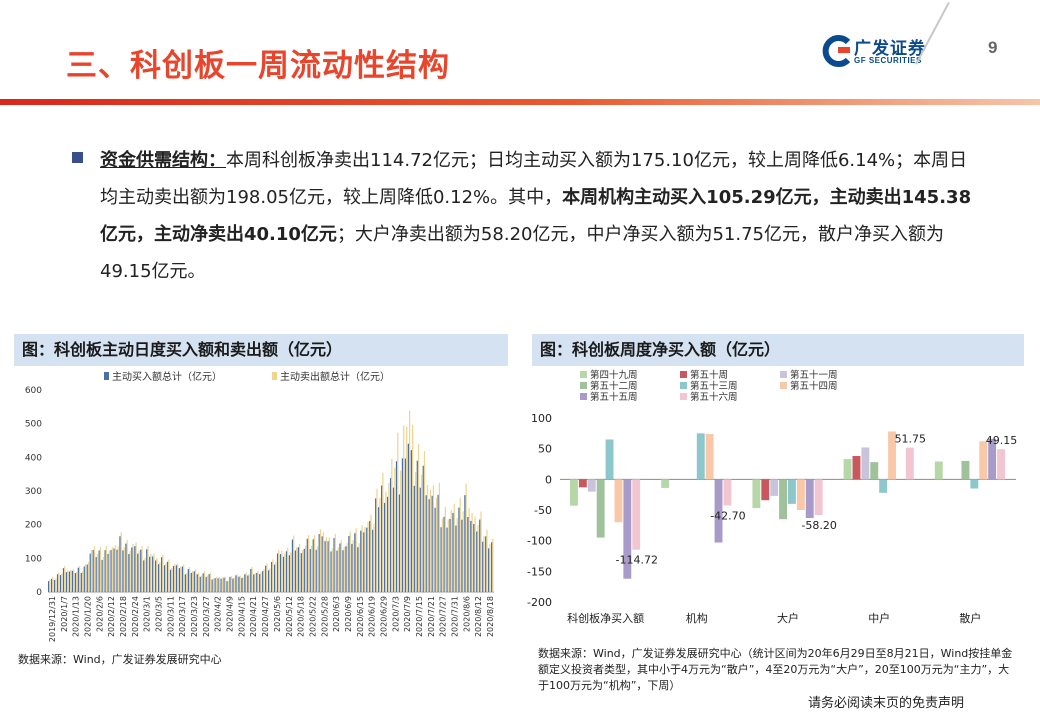 The image size is (1040, 720). I want to click on x-tick-label: 2020/3/5, so click(159, 614).